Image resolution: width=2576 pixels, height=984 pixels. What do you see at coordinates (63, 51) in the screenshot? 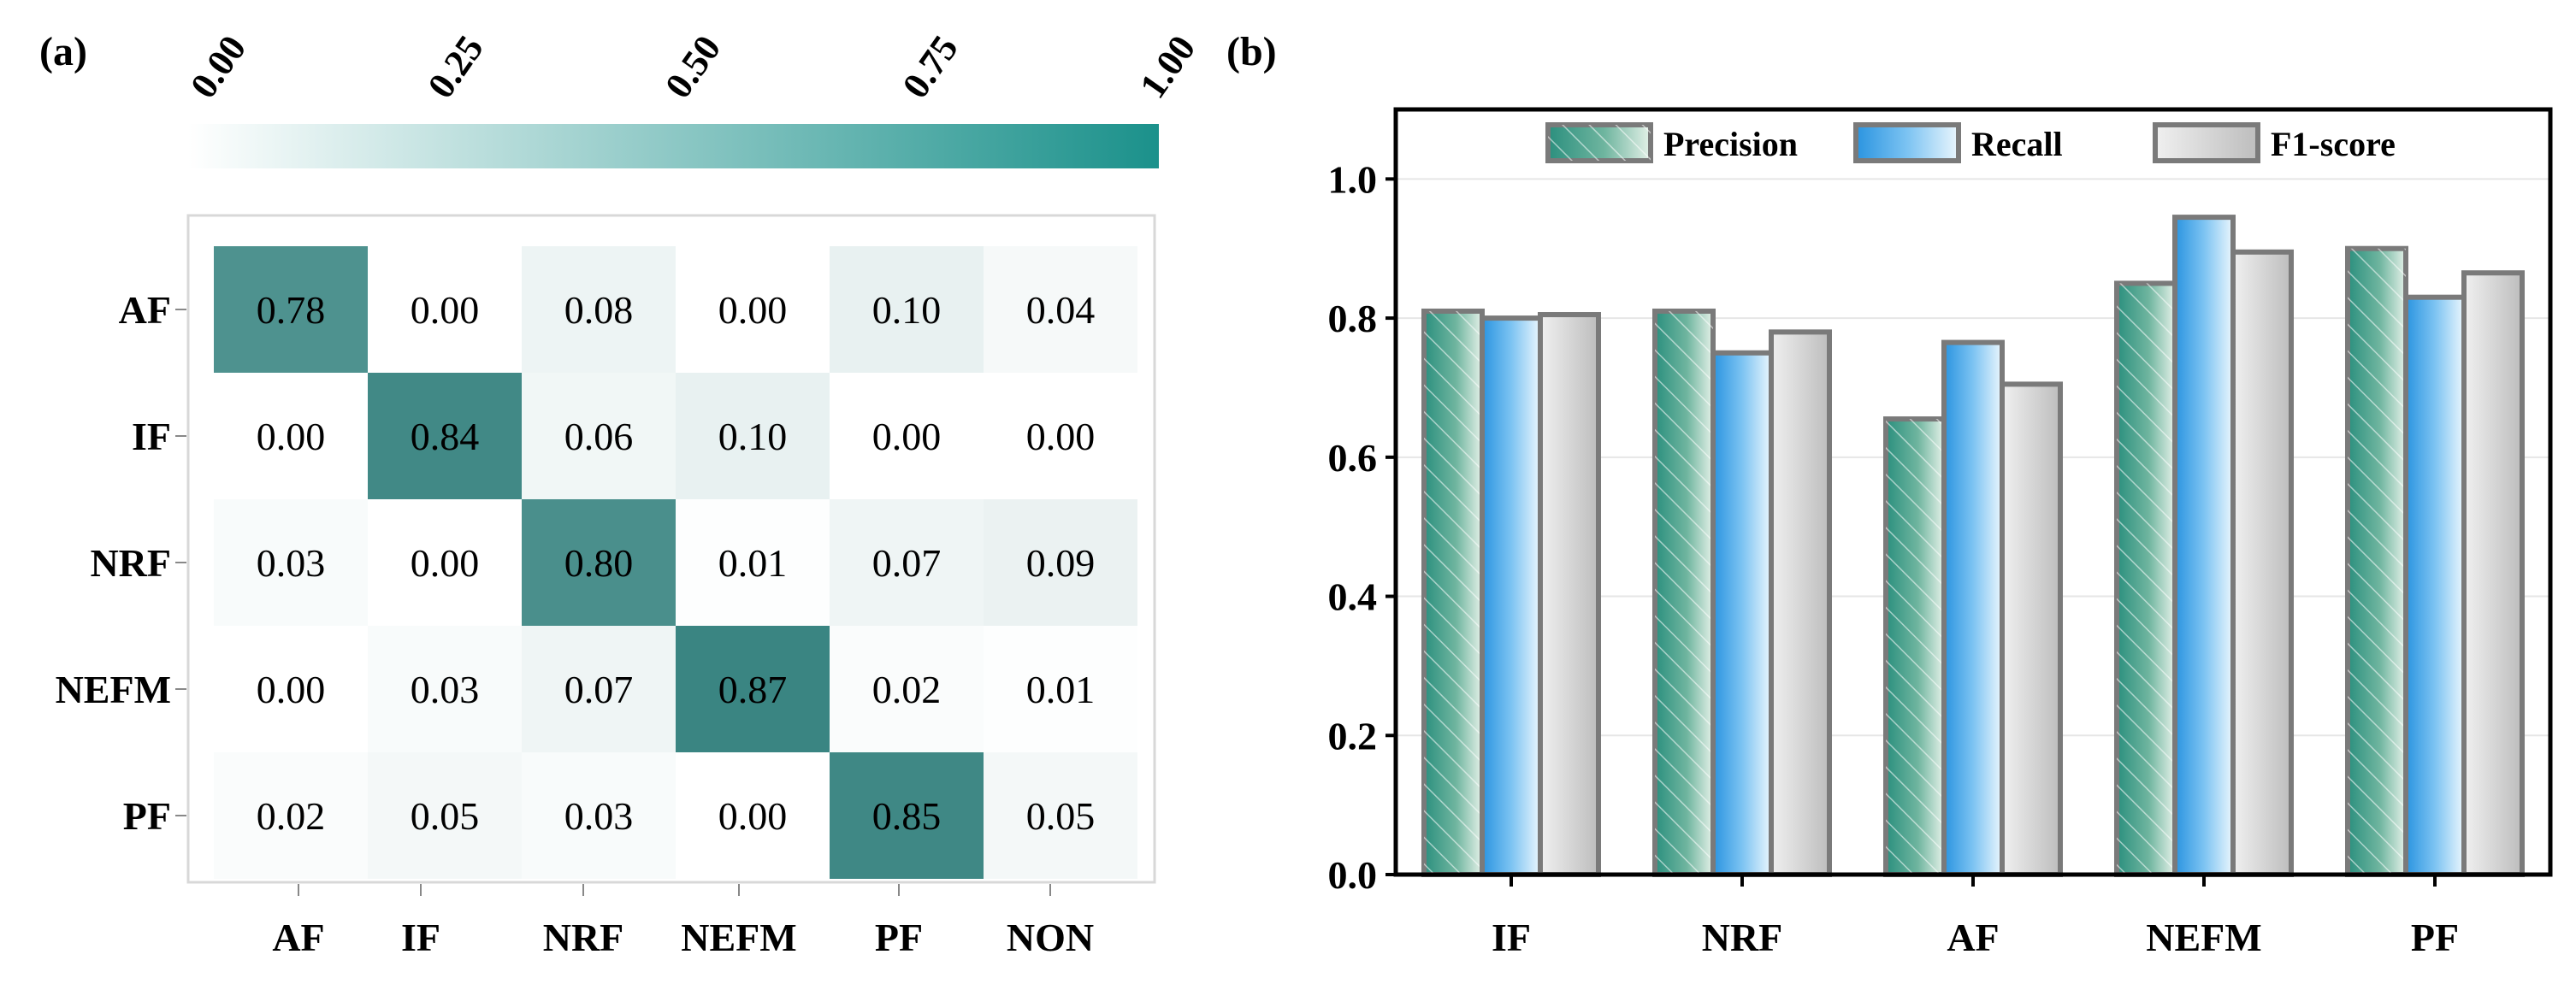
I see `panel-a-label: (a)` at bounding box center [63, 51].